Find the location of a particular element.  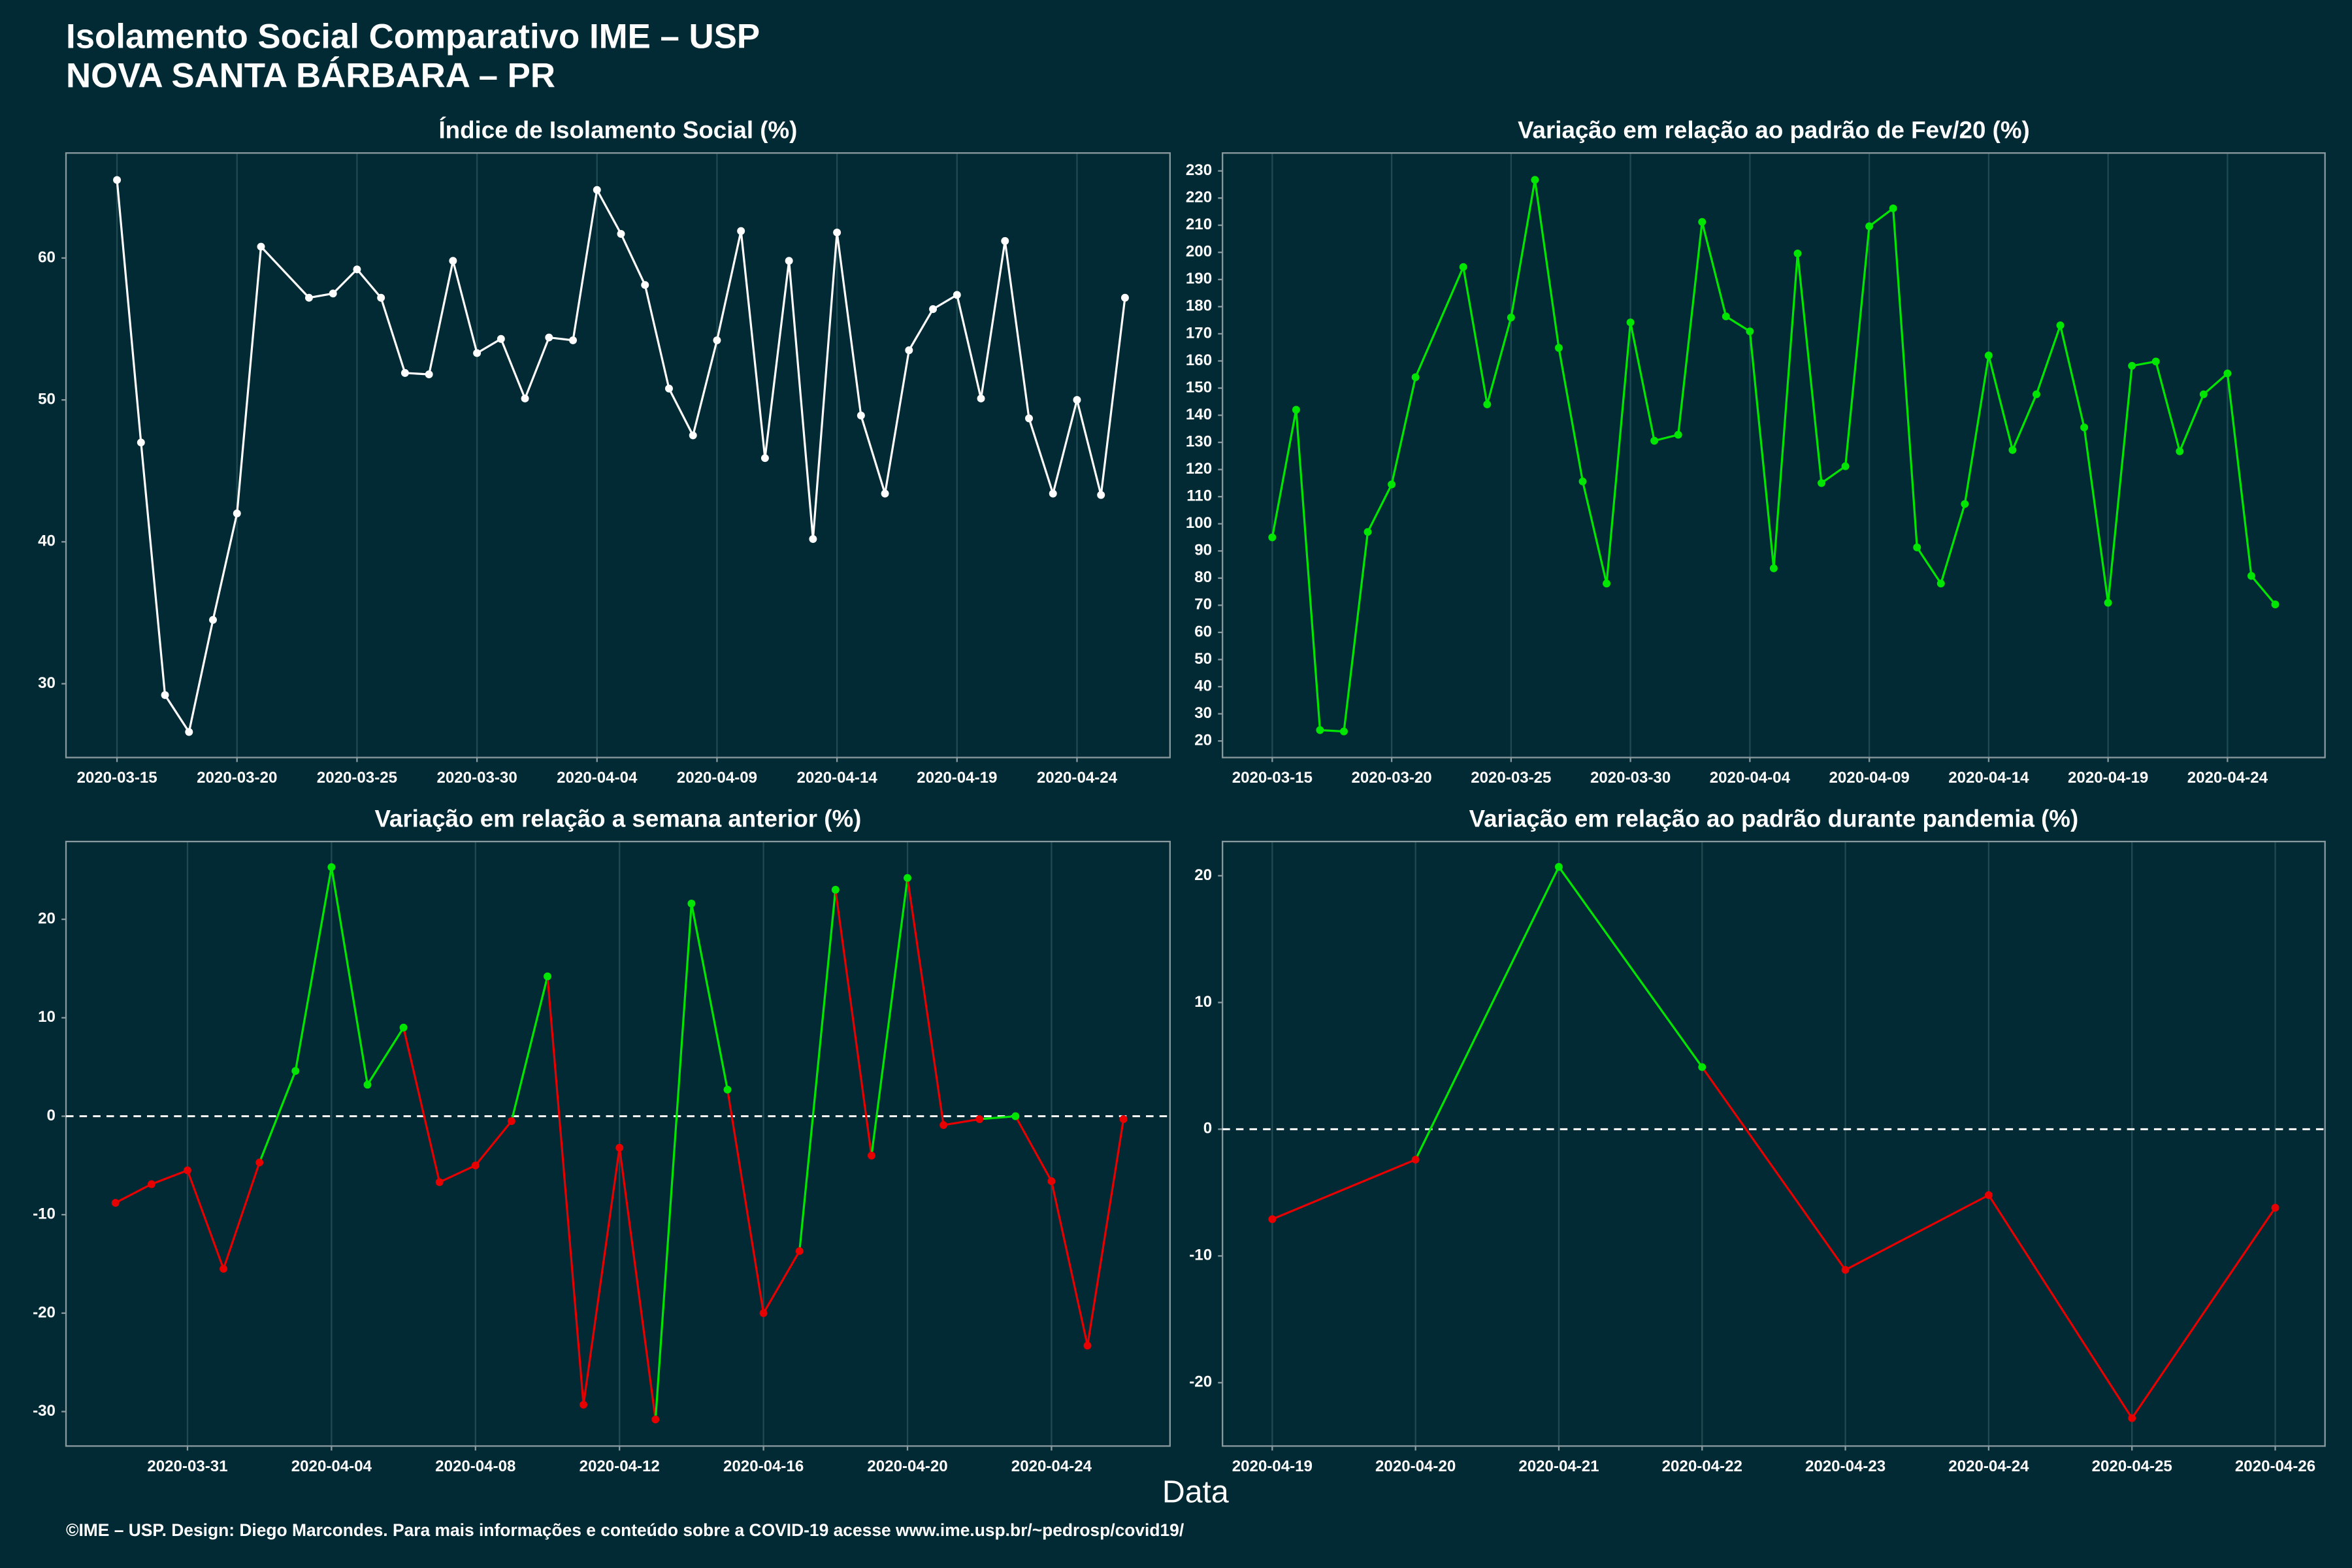

y-tick-label: -10 is located at coordinates (1200, 1255).